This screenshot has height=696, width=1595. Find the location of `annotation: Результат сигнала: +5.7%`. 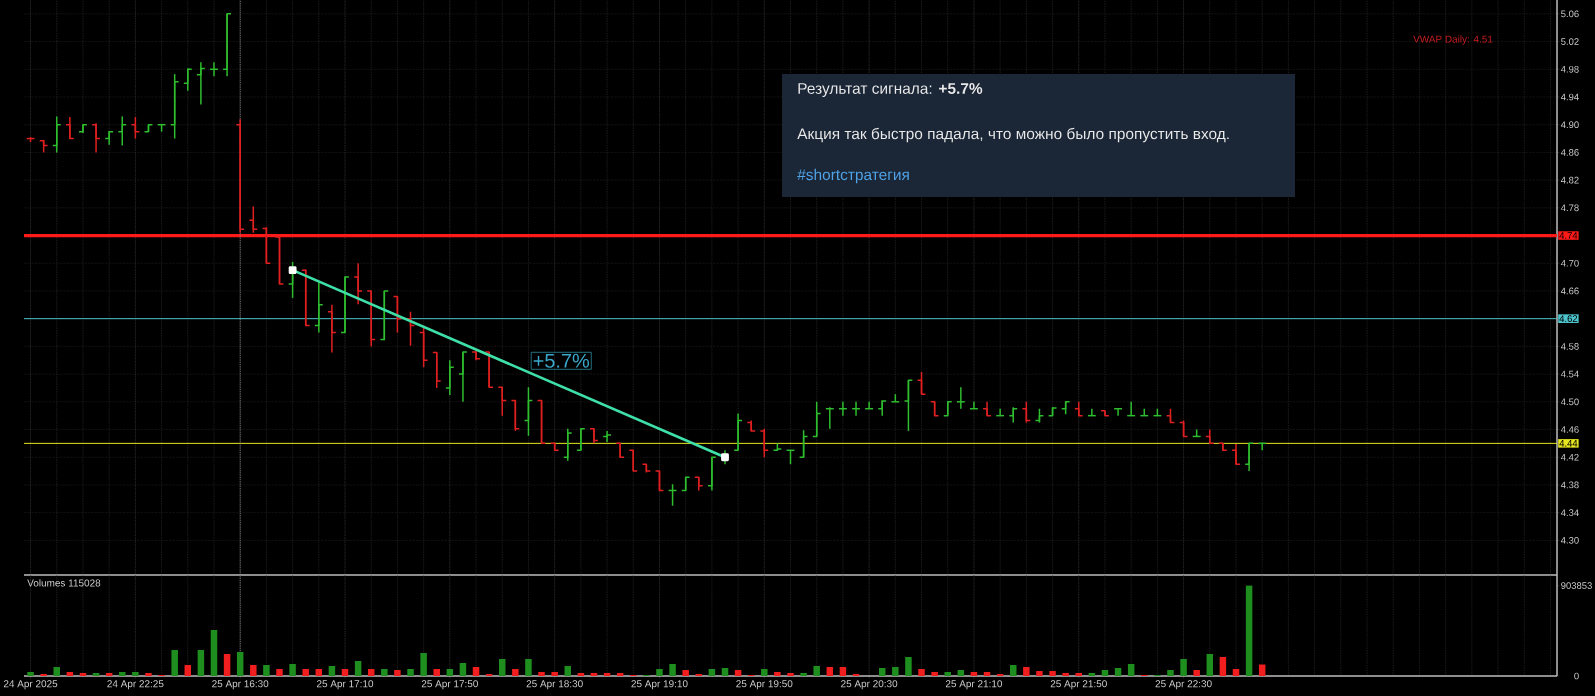

annotation: Результат сигнала: +5.7% is located at coordinates (890, 90).